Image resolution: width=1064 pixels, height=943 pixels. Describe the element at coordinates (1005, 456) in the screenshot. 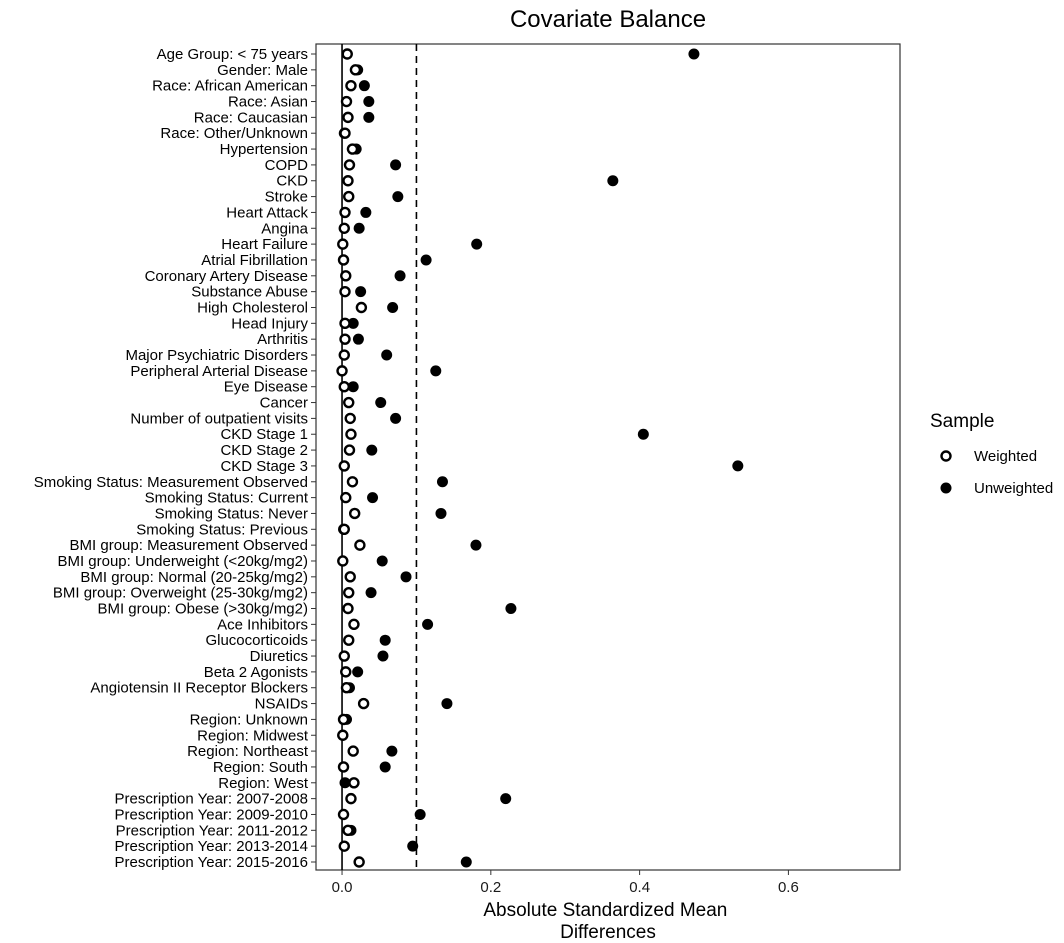

I see `legend-weighted-label: Weighted` at that location.